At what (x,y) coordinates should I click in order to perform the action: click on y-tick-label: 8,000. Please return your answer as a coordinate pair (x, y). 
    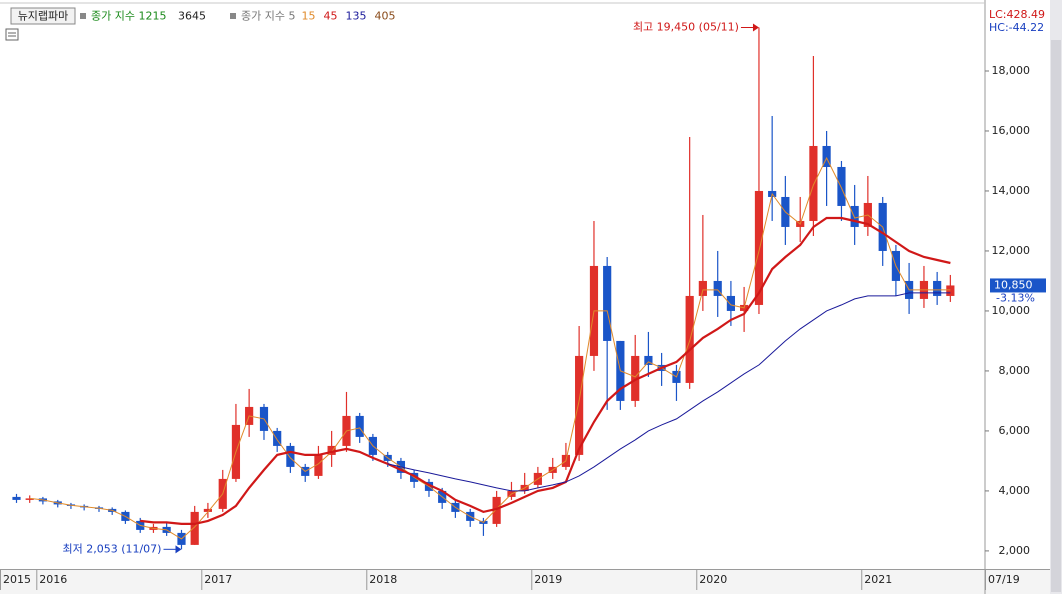
    Looking at the image, I should click on (1015, 370).